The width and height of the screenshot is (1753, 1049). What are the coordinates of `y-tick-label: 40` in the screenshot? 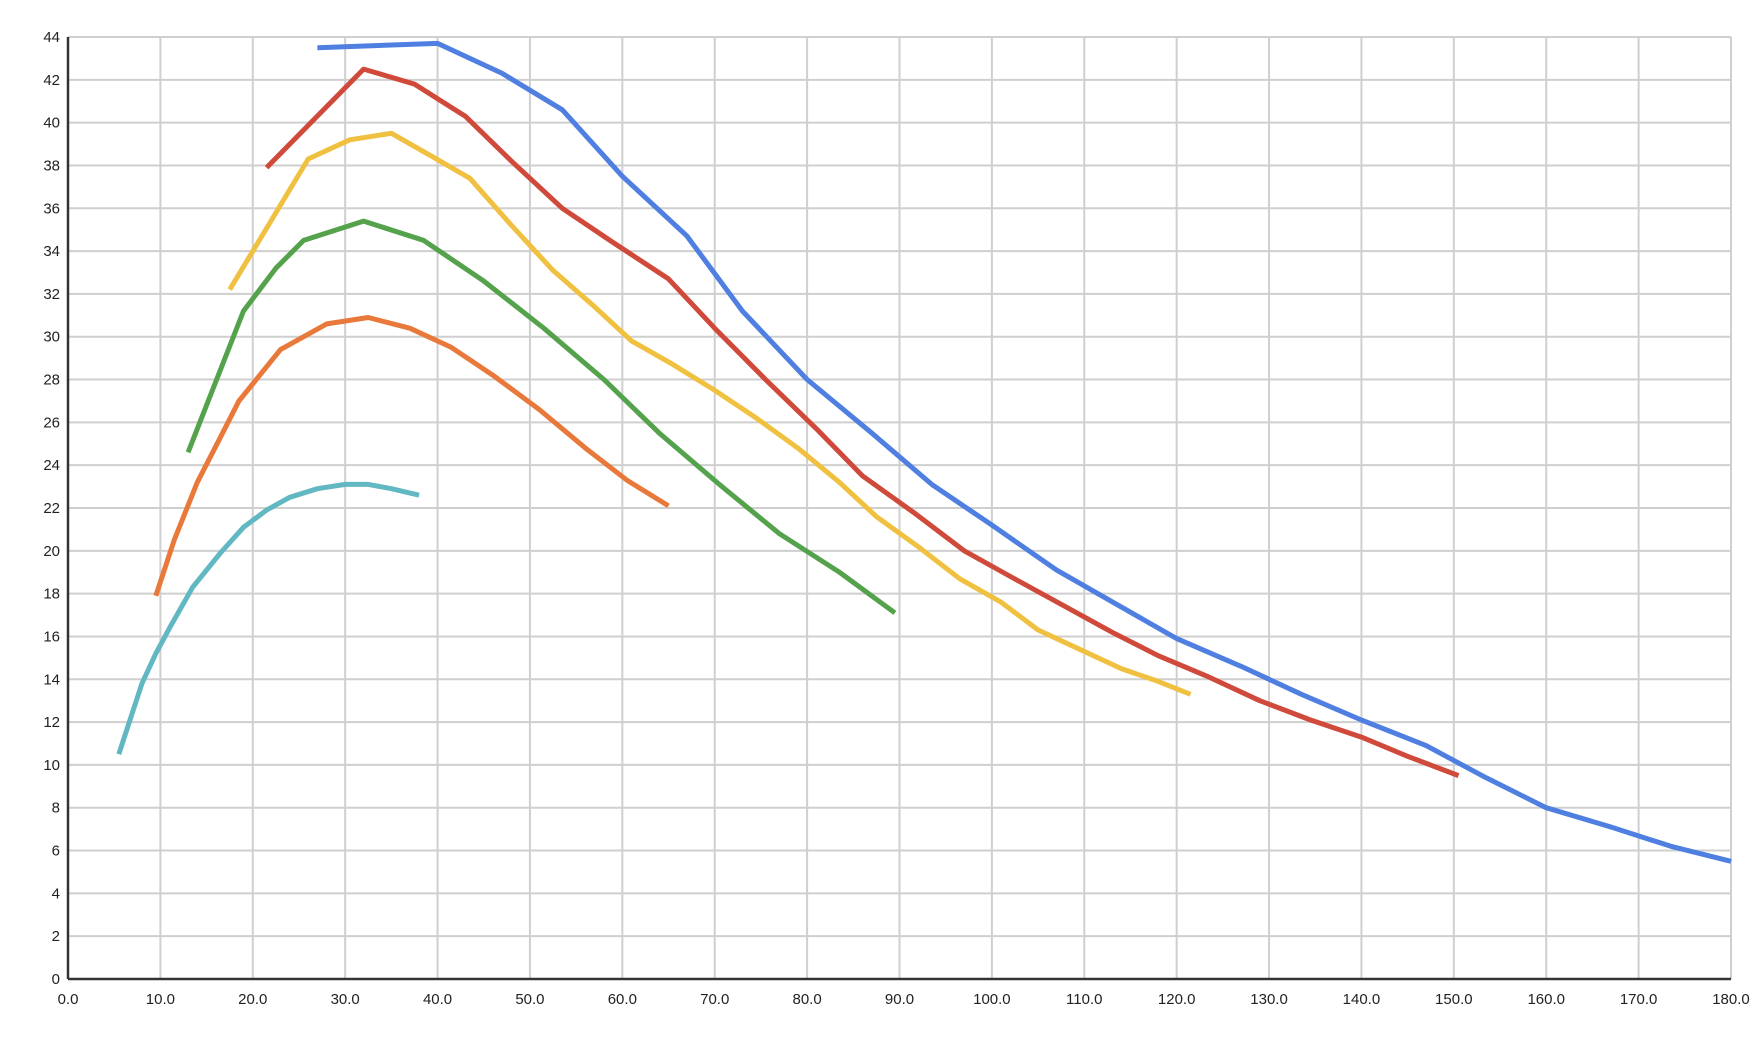 It's located at (51, 123).